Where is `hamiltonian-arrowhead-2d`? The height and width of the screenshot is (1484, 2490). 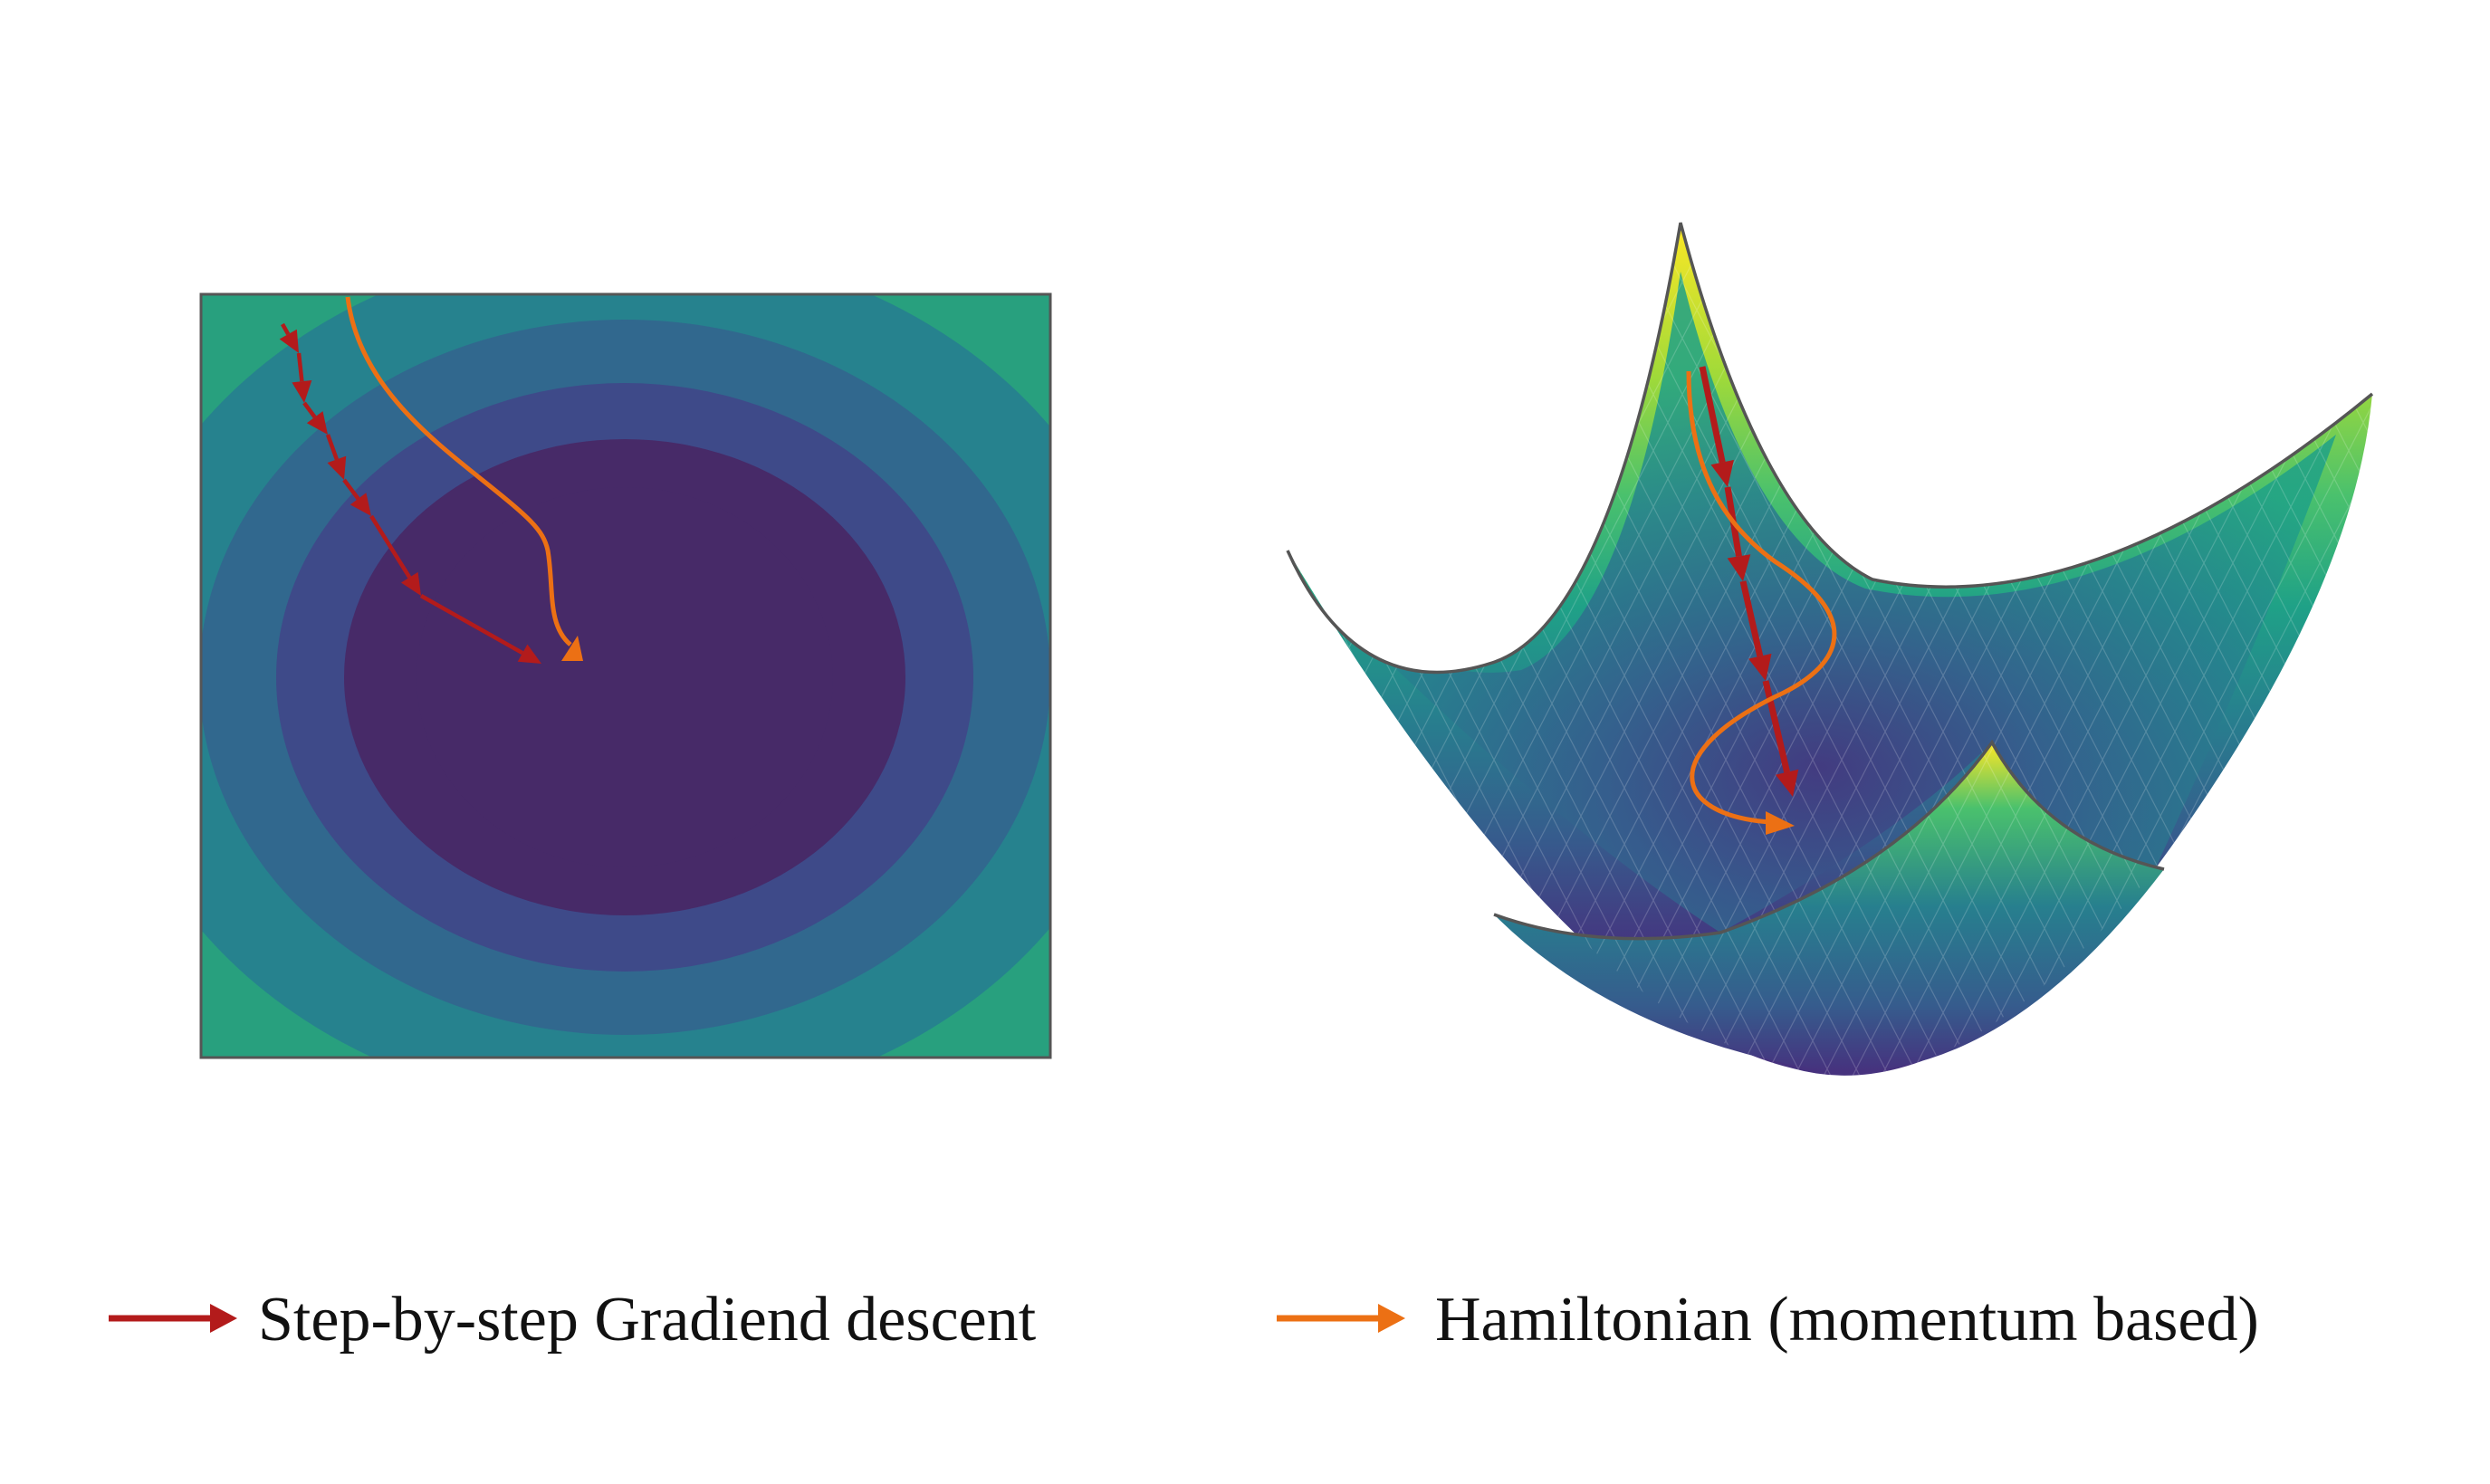
hamiltonian-arrowhead-2d is located at coordinates (572, 648).